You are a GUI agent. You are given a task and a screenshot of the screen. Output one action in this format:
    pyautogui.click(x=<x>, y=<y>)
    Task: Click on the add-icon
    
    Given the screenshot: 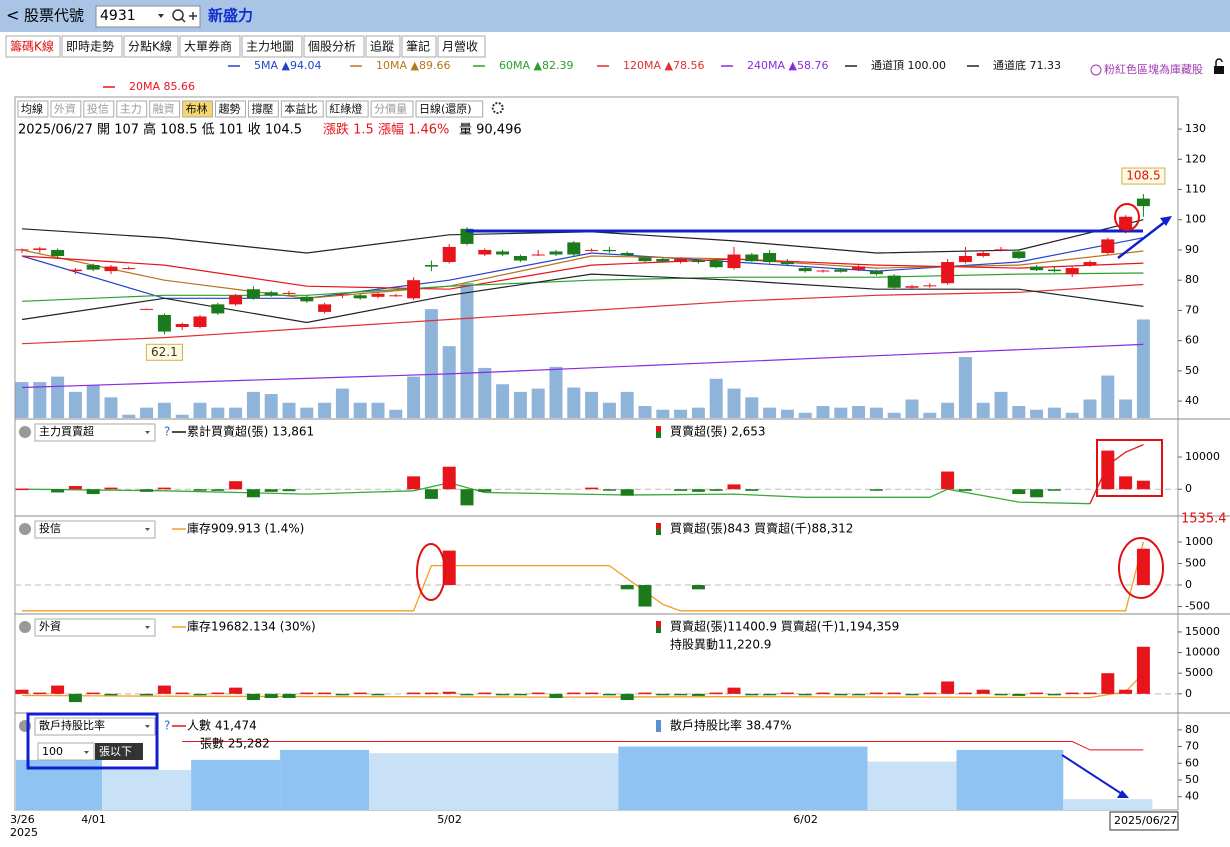 What is the action you would take?
    pyautogui.click(x=193, y=16)
    